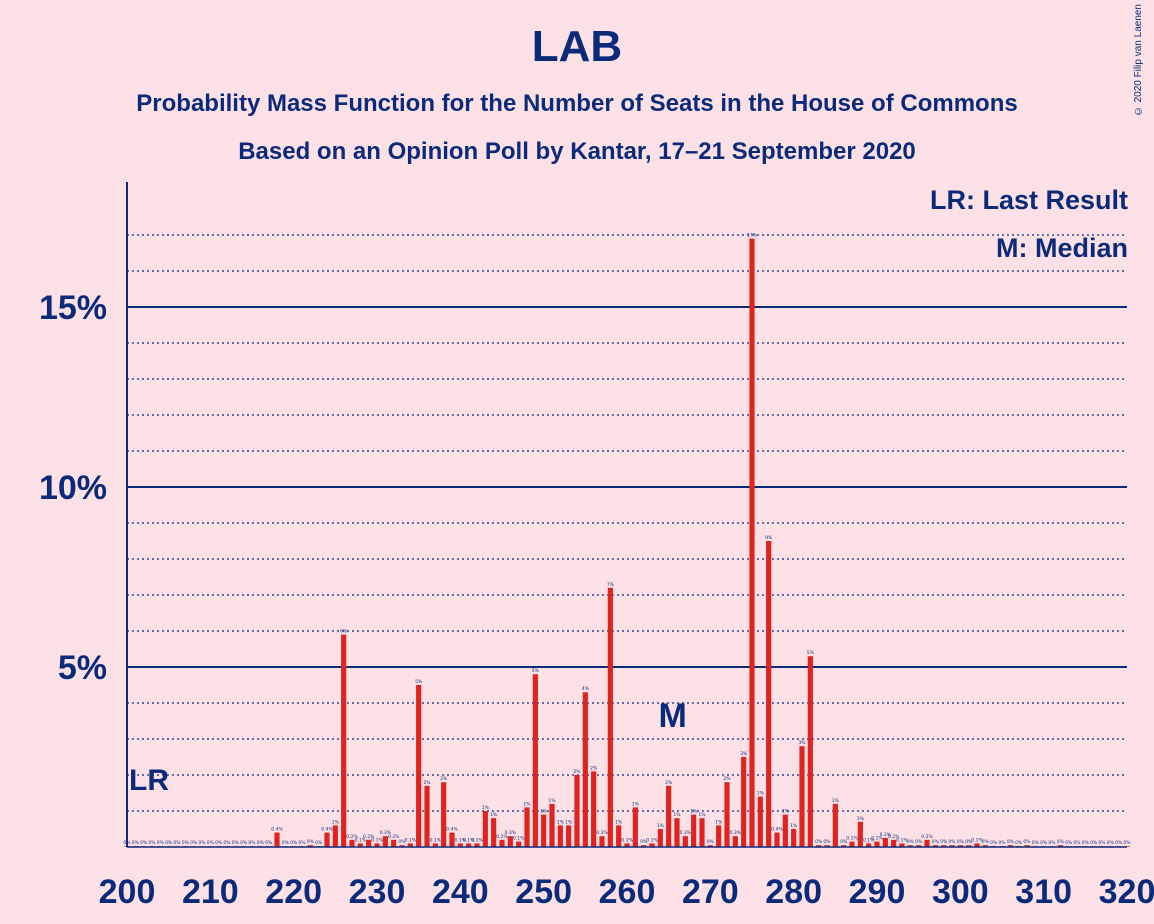 Image resolution: width=1154 pixels, height=924 pixels. I want to click on legend-last-result: LR: Last Result, so click(1028, 200).